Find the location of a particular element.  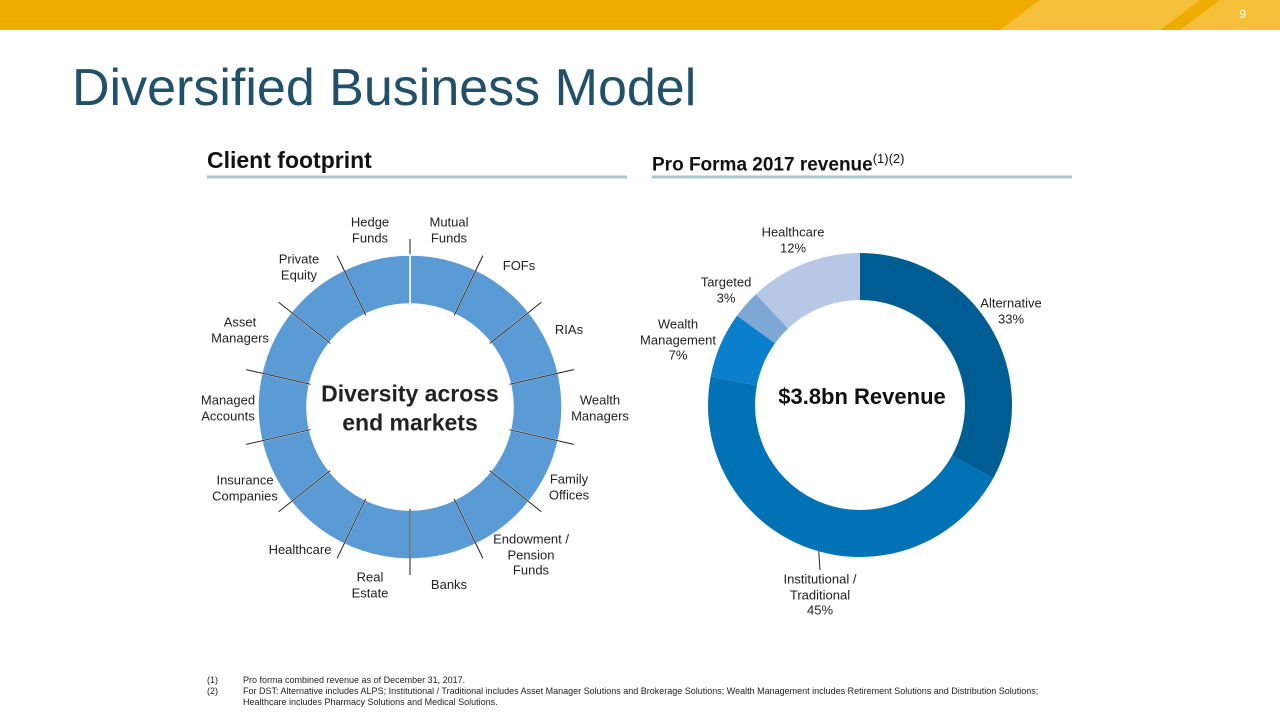

section-heading: Client footprint is located at coordinates (289, 160).